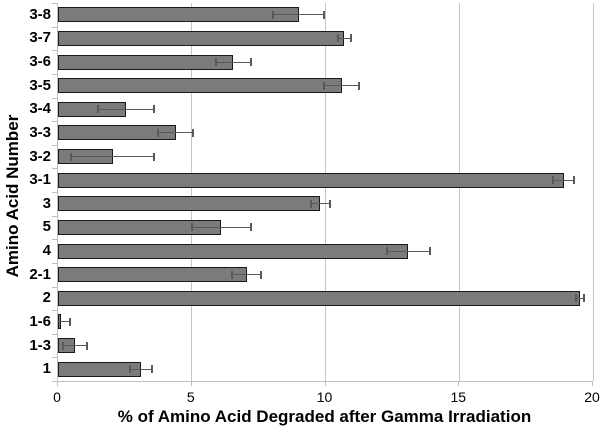  What do you see at coordinates (324, 397) in the screenshot?
I see `x-tick-label: 10` at bounding box center [324, 397].